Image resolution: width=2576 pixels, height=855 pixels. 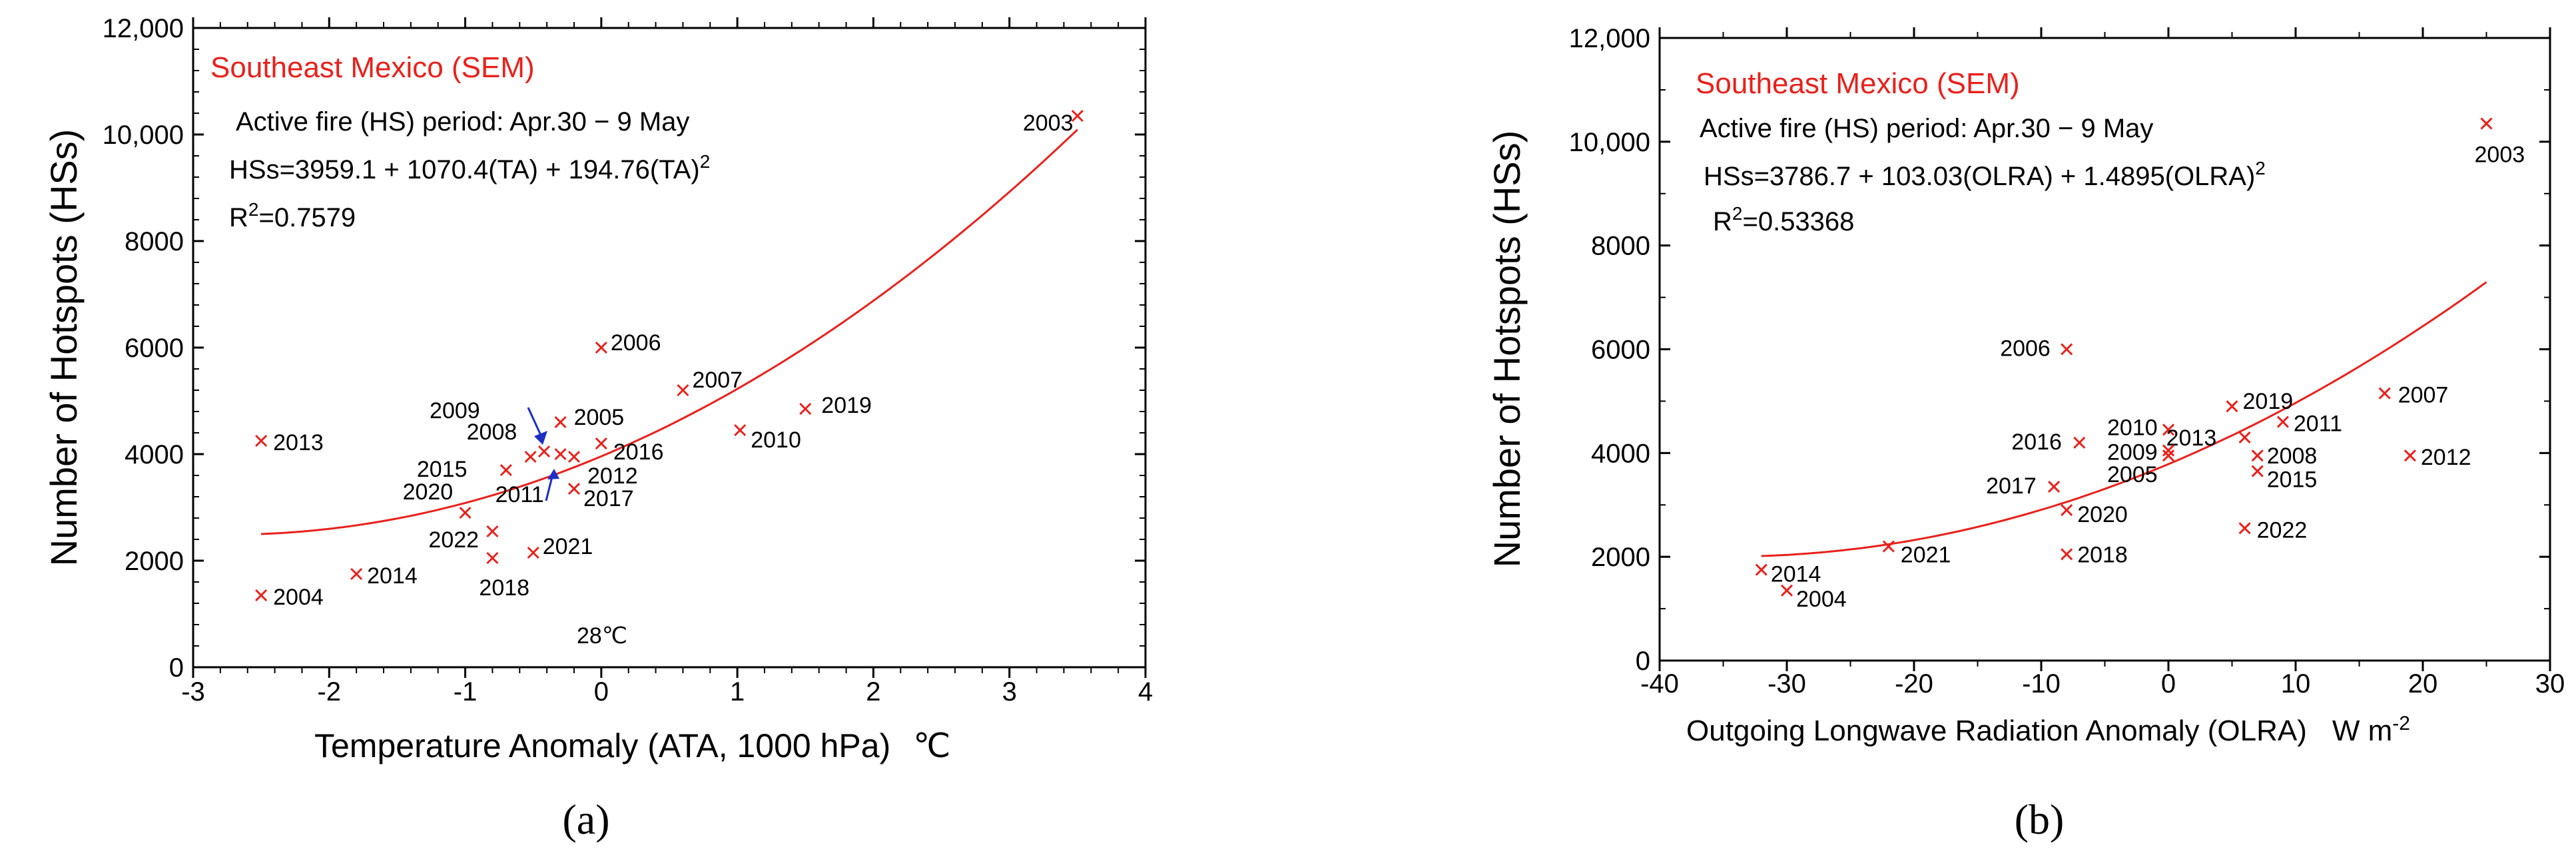 I want to click on point-label-2015: 2015, so click(x=2292, y=480).